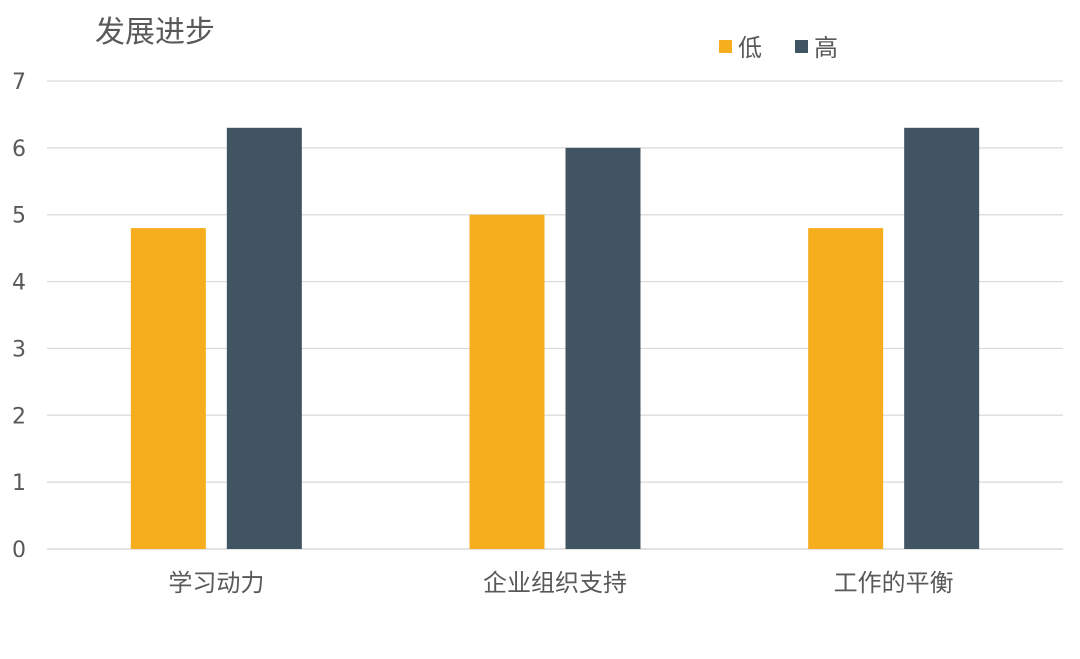 This screenshot has height=659, width=1080. I want to click on x-axis-categories: 学习动力 企业组织支持 工作的平衡, so click(560, 583).